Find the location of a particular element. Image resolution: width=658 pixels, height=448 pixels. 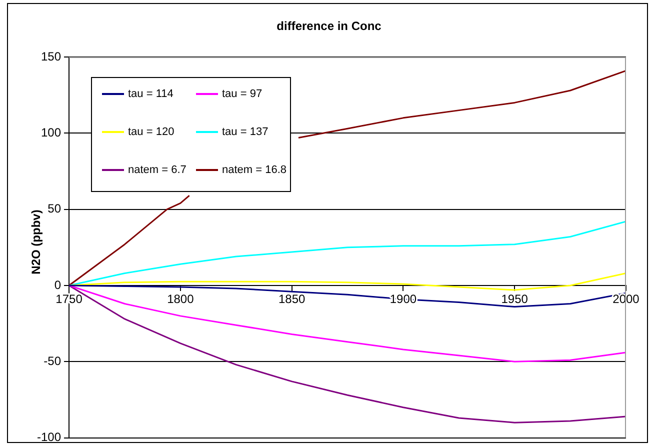

x-tick-label: 1800 is located at coordinates (180, 299).